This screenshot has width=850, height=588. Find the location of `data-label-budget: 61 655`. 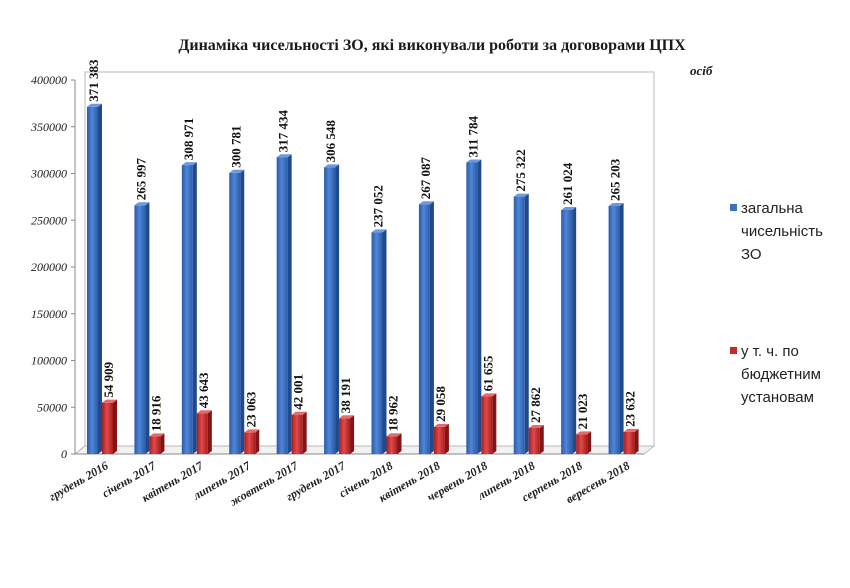

data-label-budget: 61 655 is located at coordinates (487, 373).